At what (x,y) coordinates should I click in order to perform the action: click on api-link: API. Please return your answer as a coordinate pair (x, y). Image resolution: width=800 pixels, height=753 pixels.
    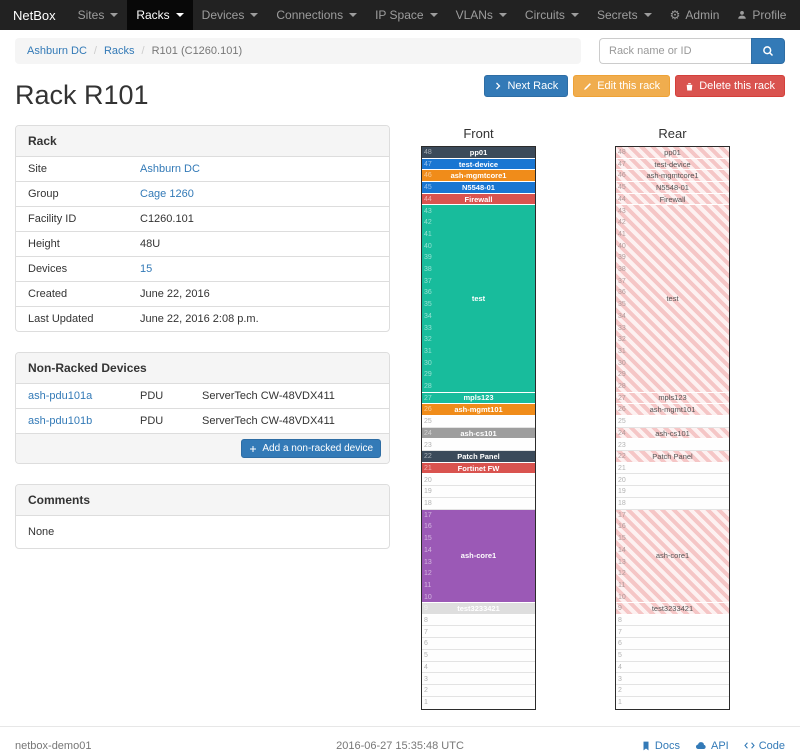
    Looking at the image, I should click on (712, 746).